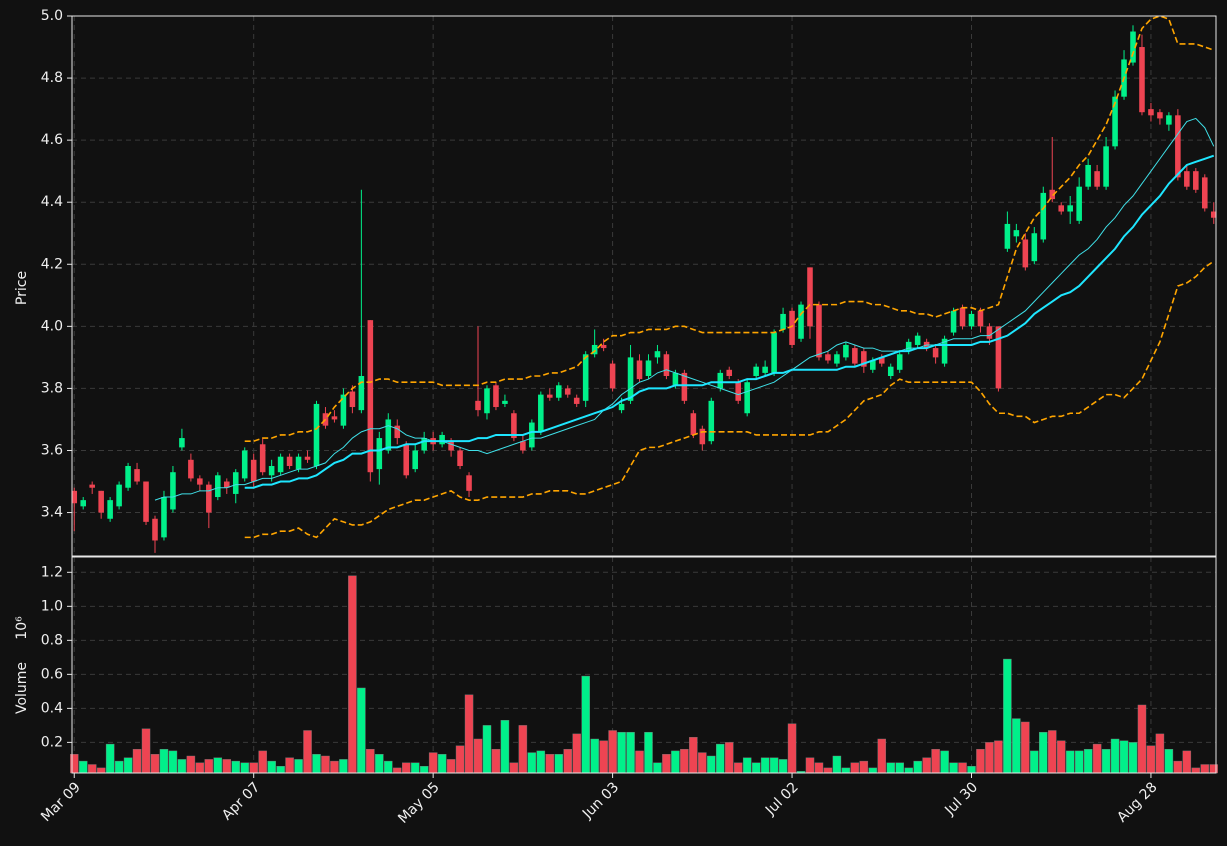  Describe the element at coordinates (52, 513) in the screenshot. I see `y-tick-label: 3.4` at that location.